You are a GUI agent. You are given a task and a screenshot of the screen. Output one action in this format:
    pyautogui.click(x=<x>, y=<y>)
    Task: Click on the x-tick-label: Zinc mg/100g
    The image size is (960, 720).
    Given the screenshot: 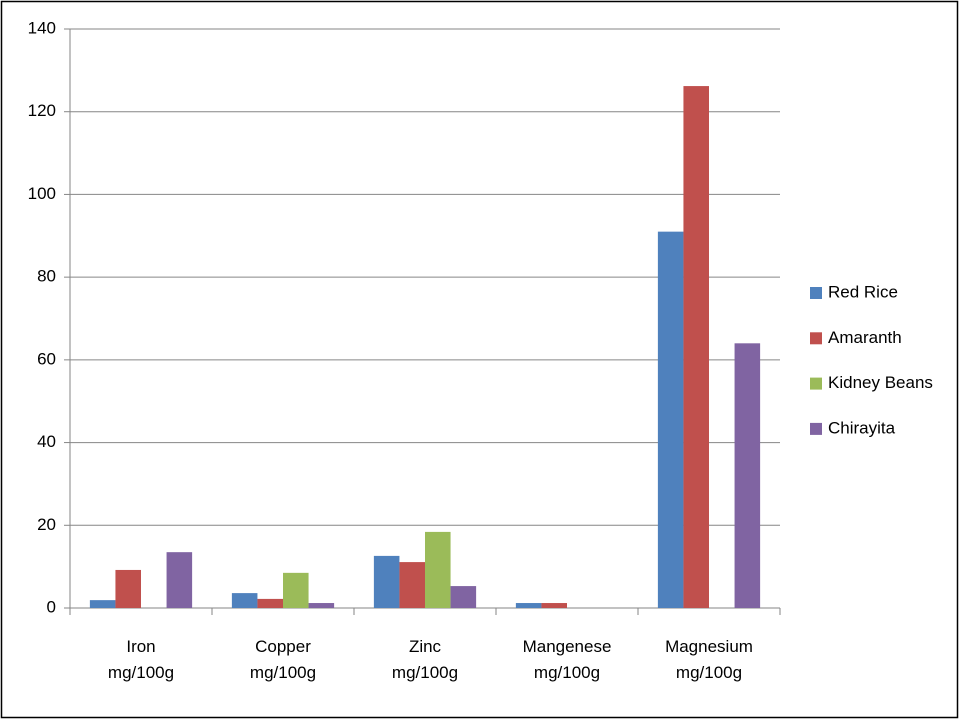 What is the action you would take?
    pyautogui.click(x=425, y=659)
    